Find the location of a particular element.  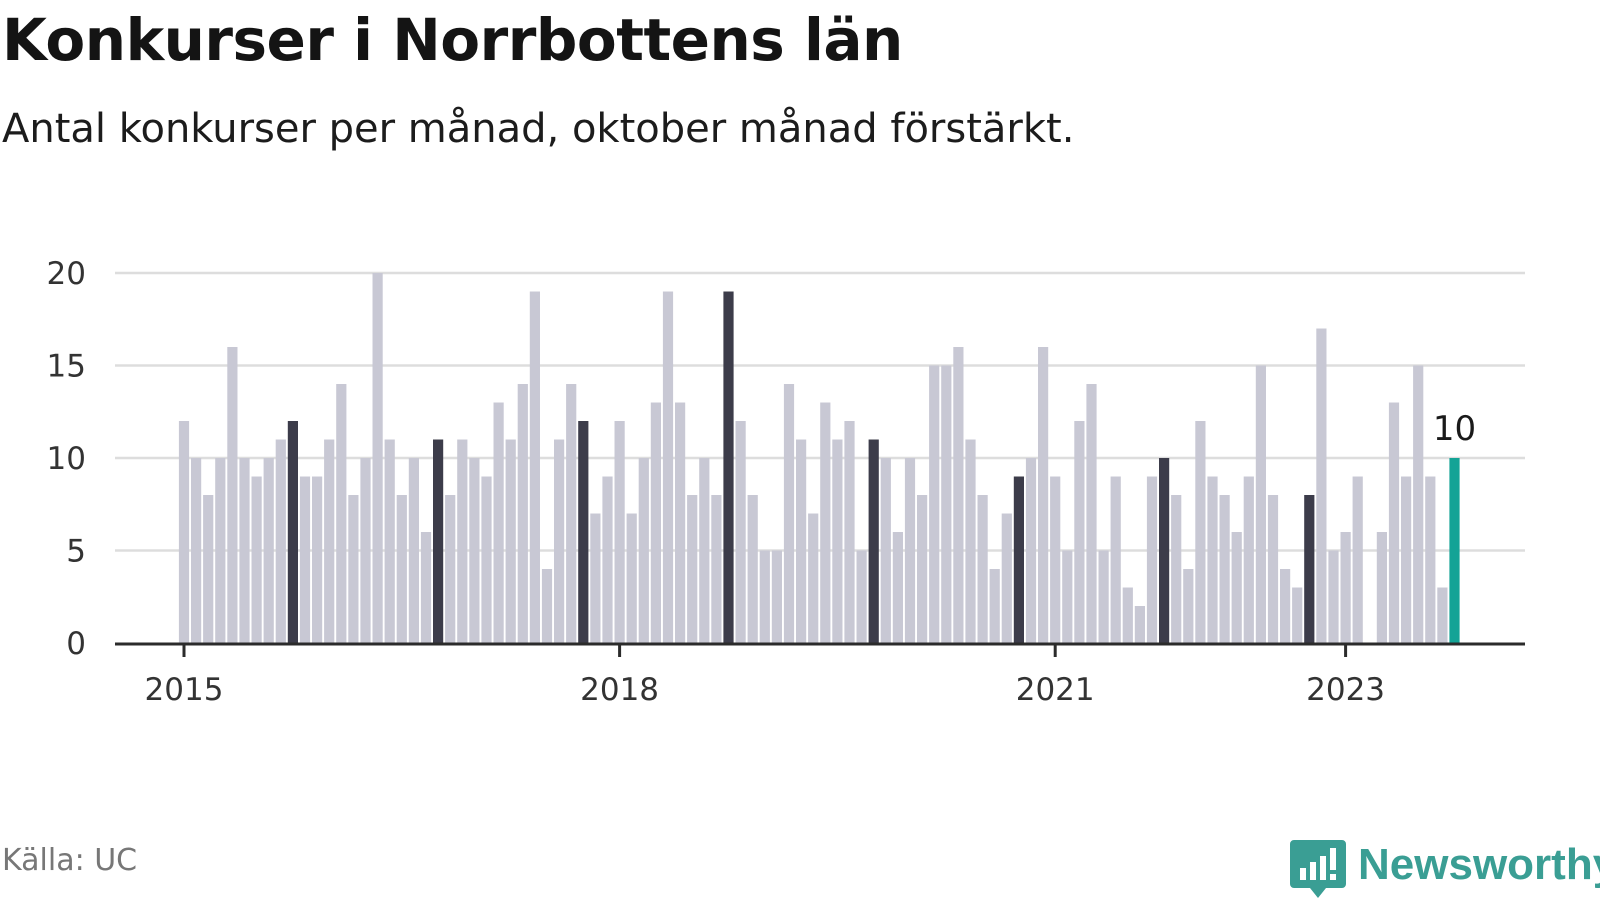

y-tick-label: 15 is located at coordinates (66, 367).